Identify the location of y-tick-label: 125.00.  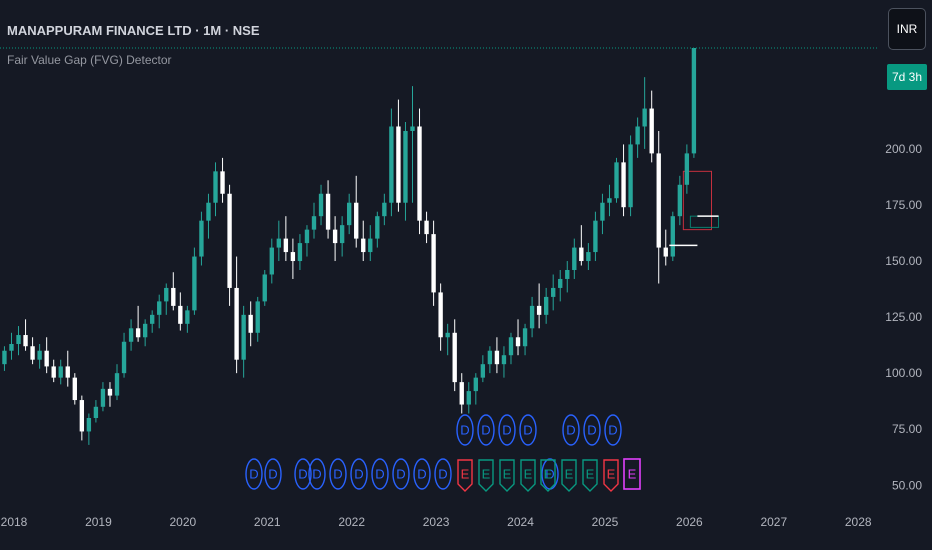
(903, 317).